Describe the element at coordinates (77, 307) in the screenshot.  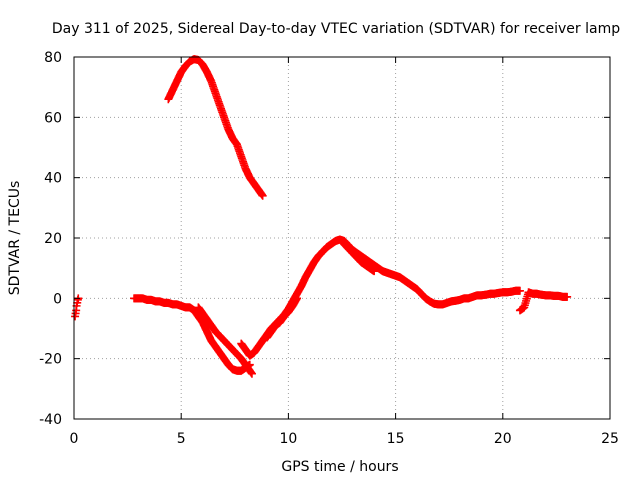
I see `series-arc-start` at that location.